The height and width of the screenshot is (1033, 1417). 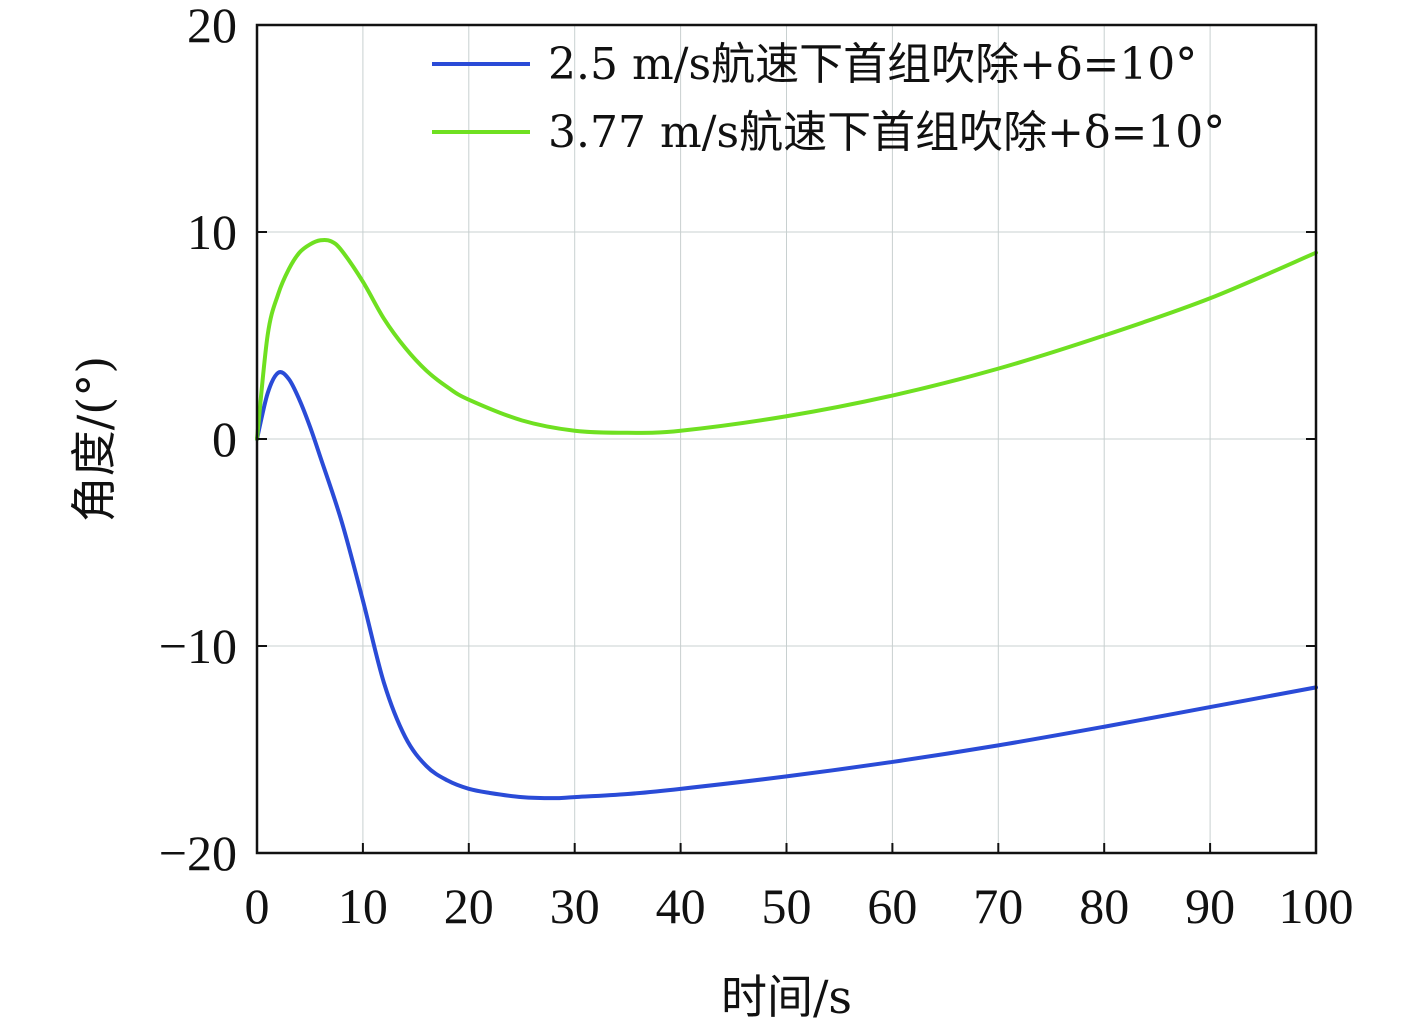 I want to click on y-axis-title: 角度/(°), so click(x=94, y=439).